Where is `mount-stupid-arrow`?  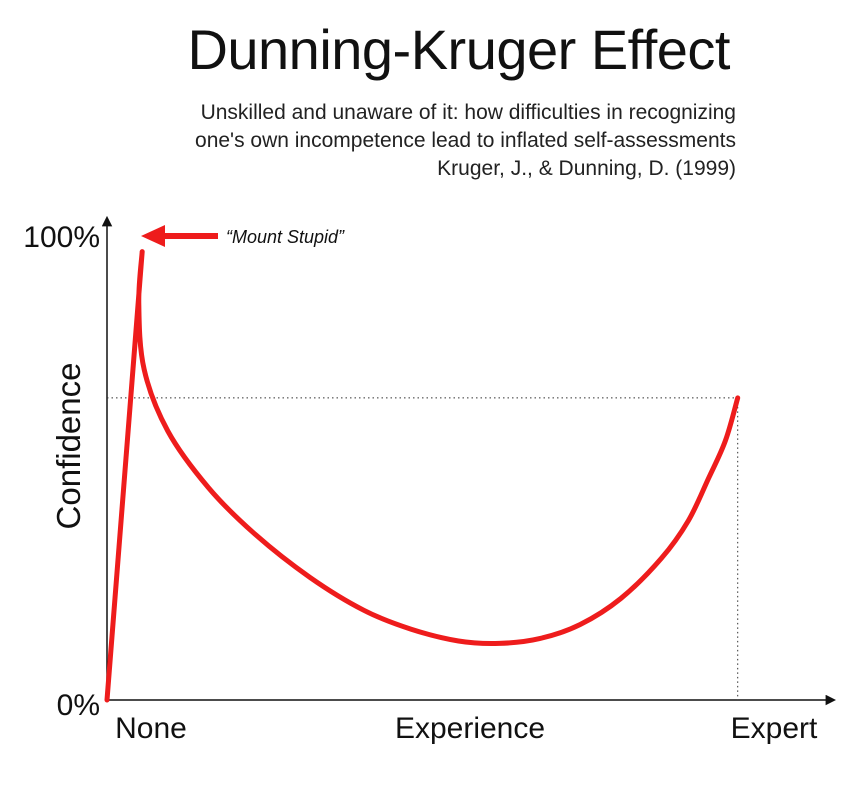 mount-stupid-arrow is located at coordinates (179, 236).